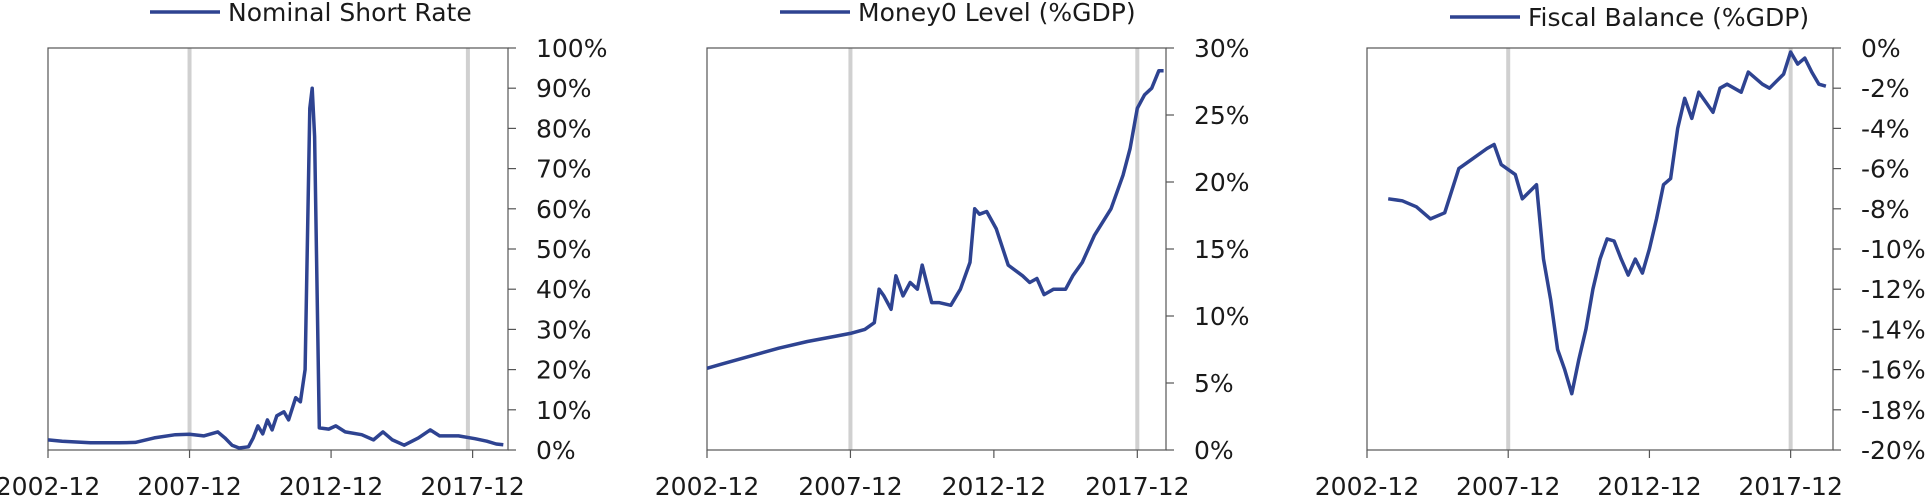 The height and width of the screenshot is (498, 1926). Describe the element at coordinates (564, 209) in the screenshot. I see `y-tick-label: 60%` at that location.